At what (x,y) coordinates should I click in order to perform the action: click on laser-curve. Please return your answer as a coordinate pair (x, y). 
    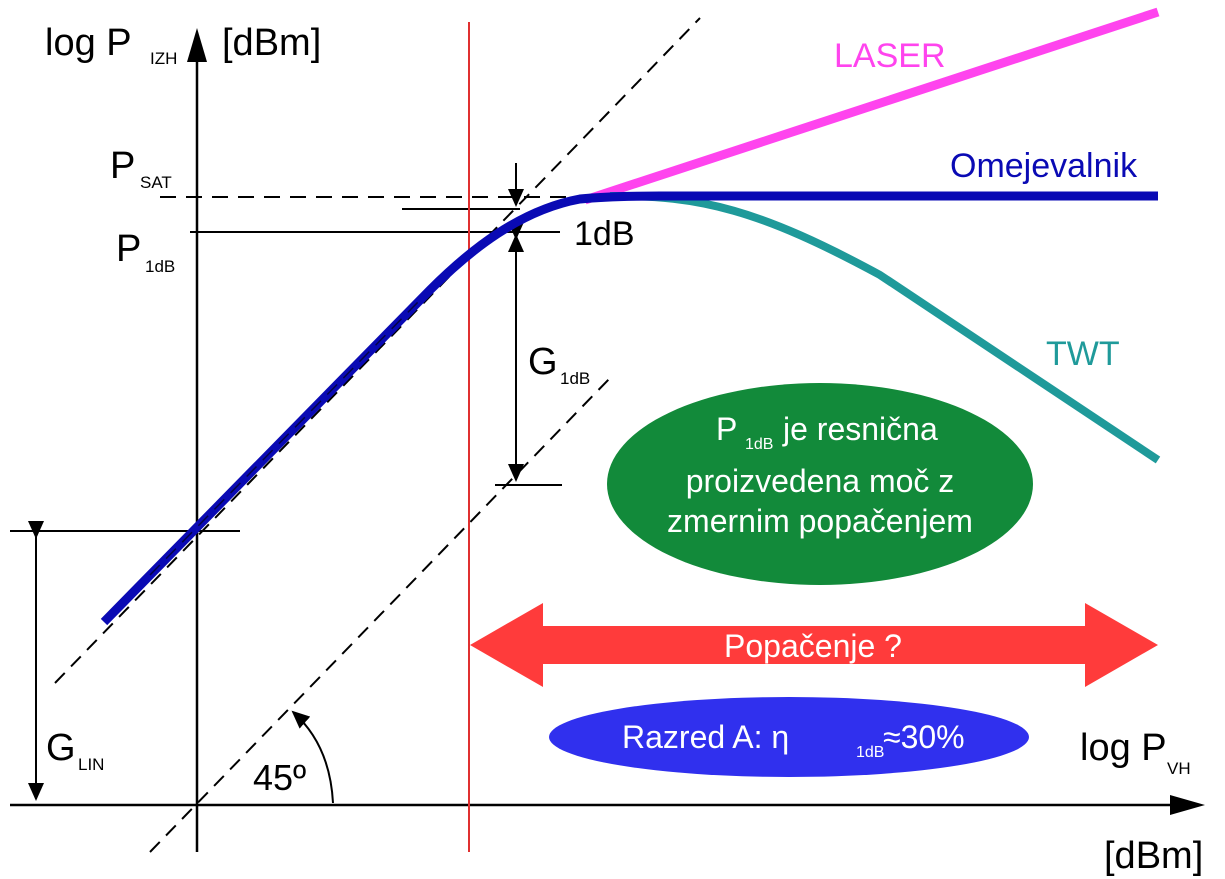
    Looking at the image, I should click on (871, 106).